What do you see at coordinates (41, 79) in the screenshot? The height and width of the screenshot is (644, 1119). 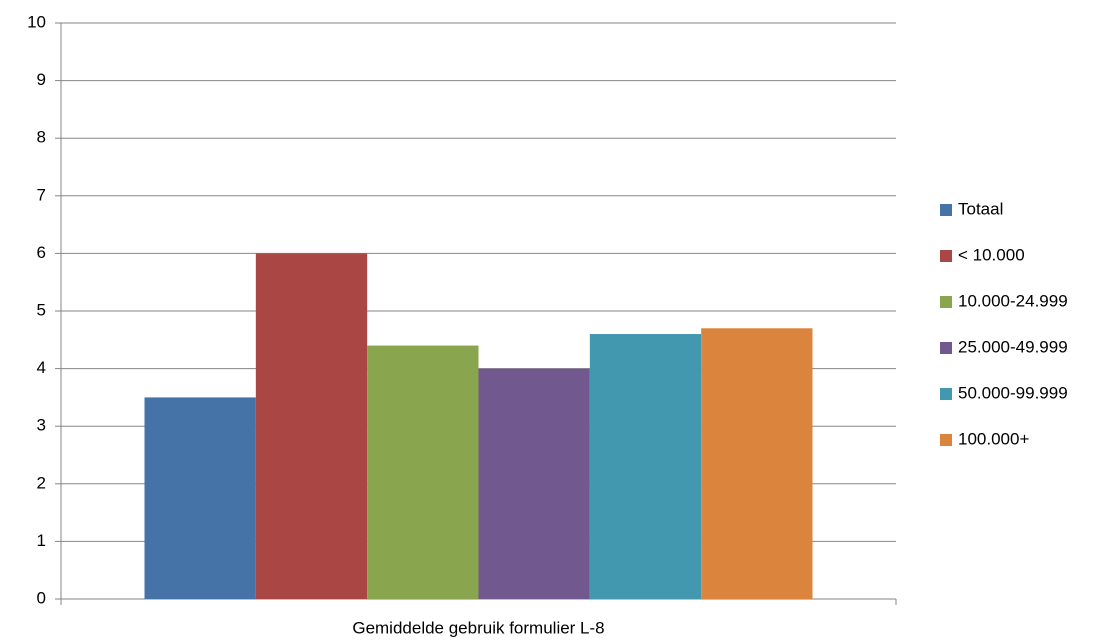 I see `y-tick-label: 9` at bounding box center [41, 79].